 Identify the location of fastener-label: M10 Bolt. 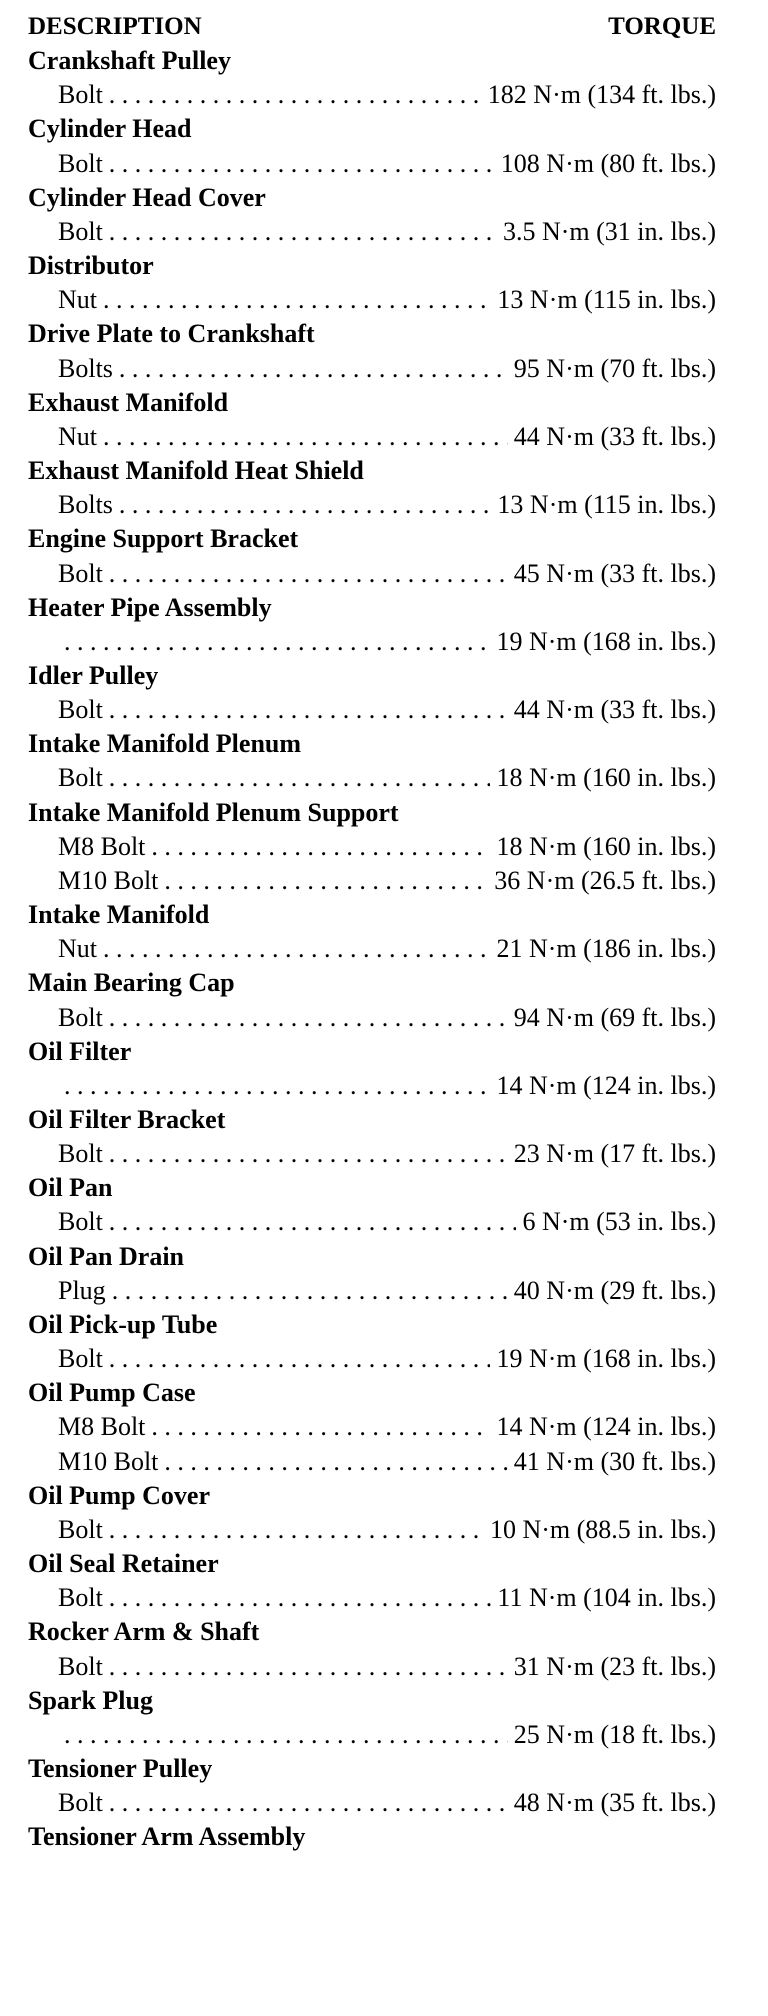
(108, 880).